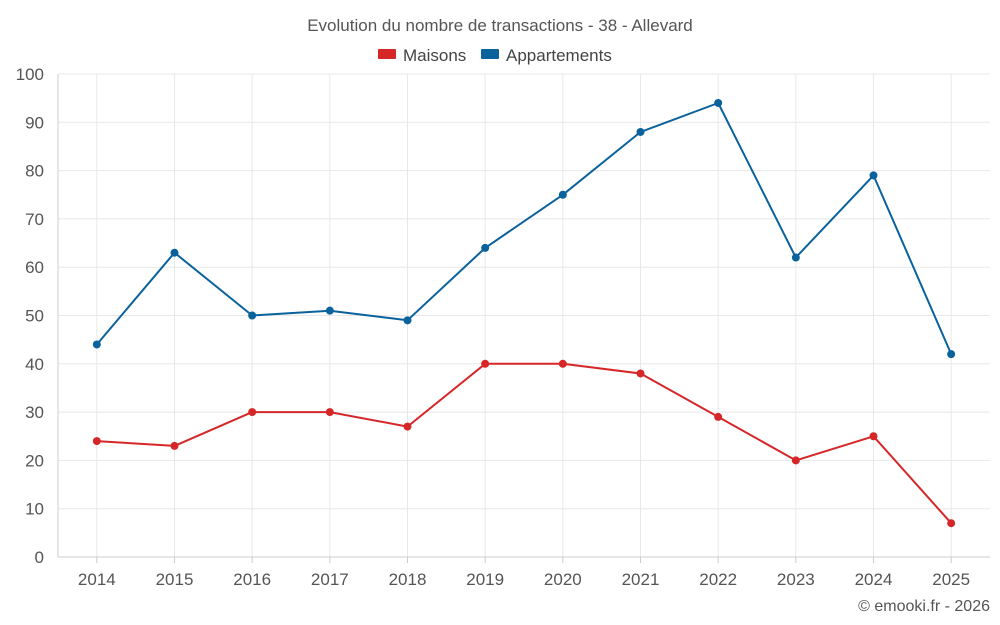 The height and width of the screenshot is (625, 1000). What do you see at coordinates (563, 579) in the screenshot?
I see `x-tick-label: 2020` at bounding box center [563, 579].